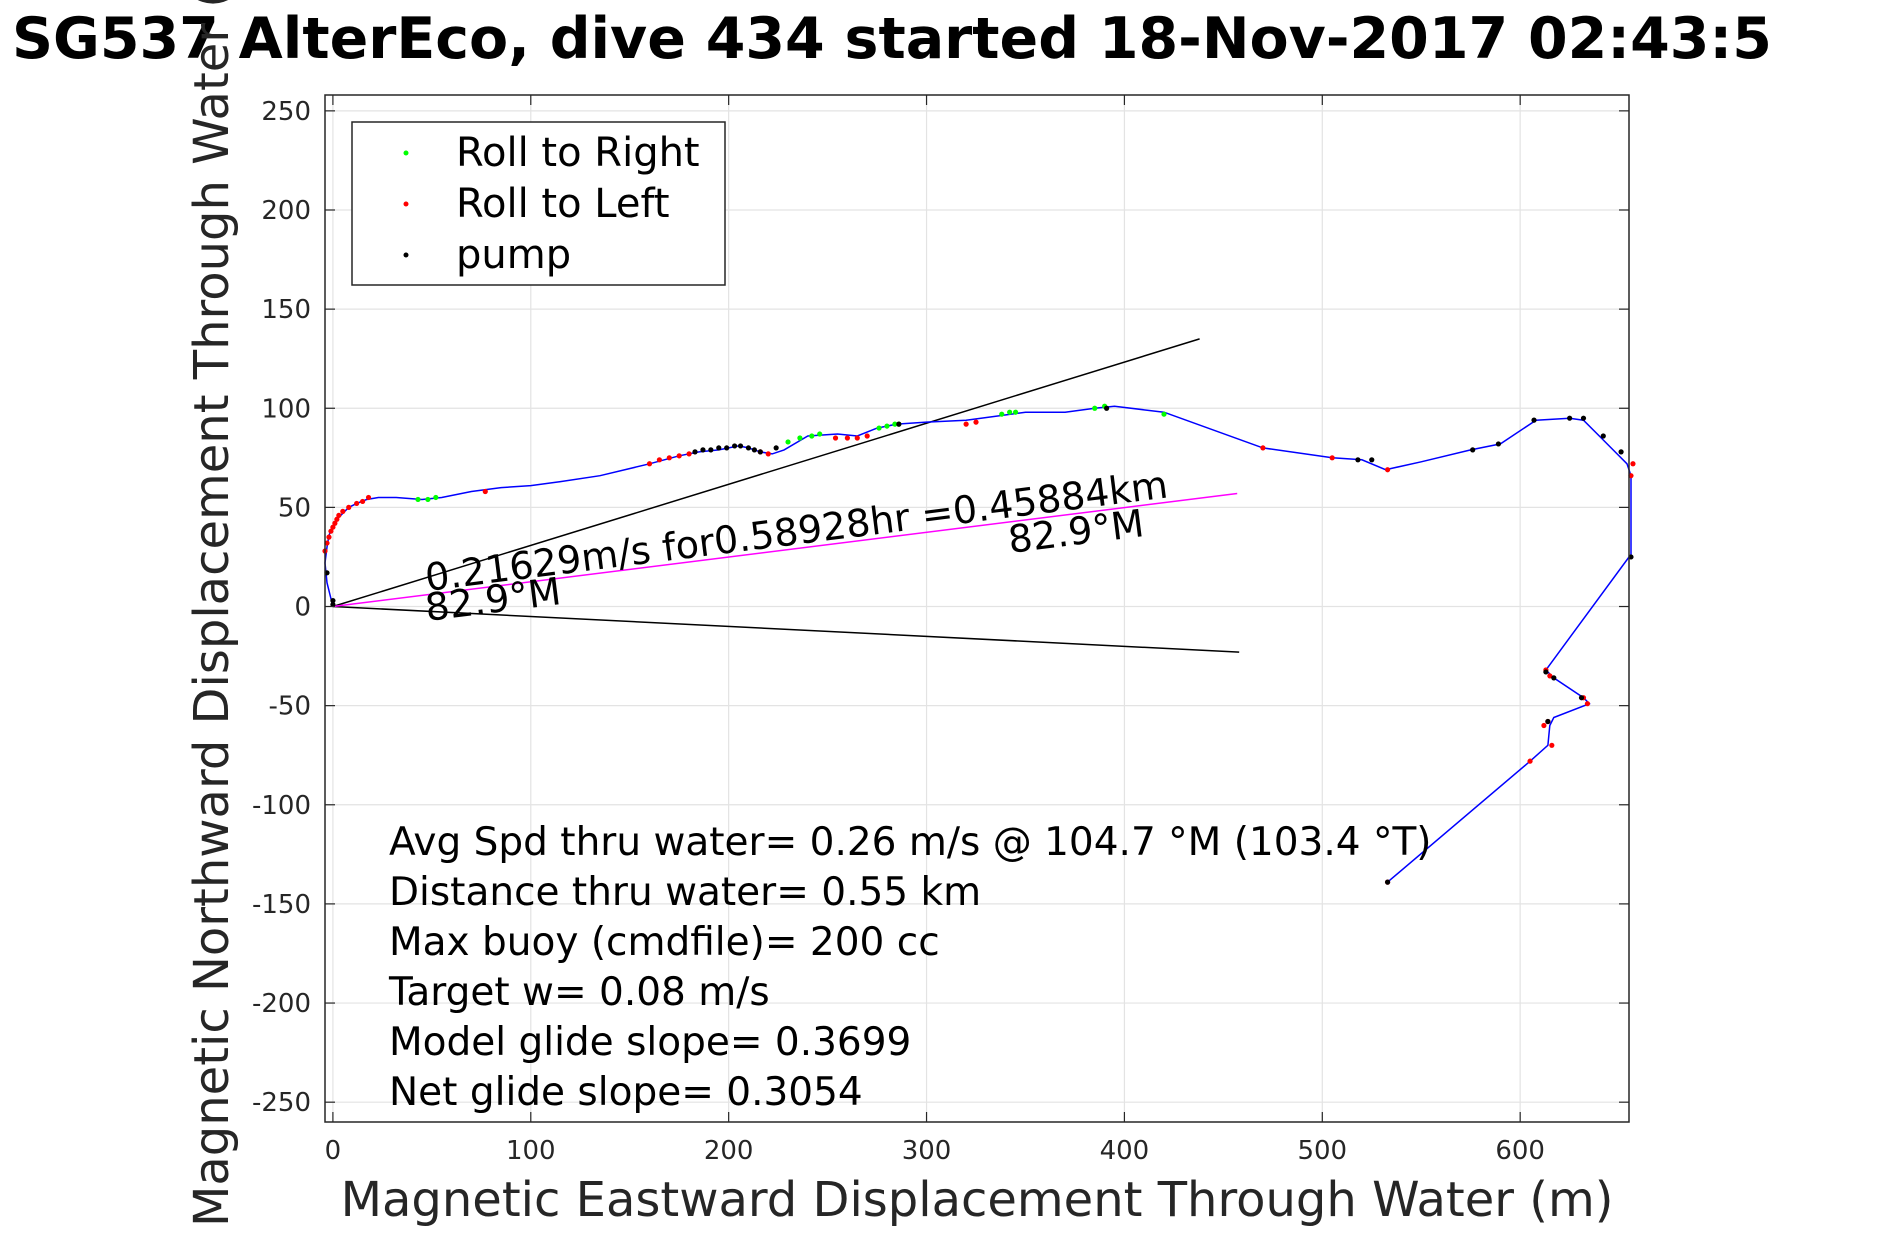 The height and width of the screenshot is (1260, 1890). What do you see at coordinates (333, 1151) in the screenshot?
I see `x-tick-label: 0` at bounding box center [333, 1151].